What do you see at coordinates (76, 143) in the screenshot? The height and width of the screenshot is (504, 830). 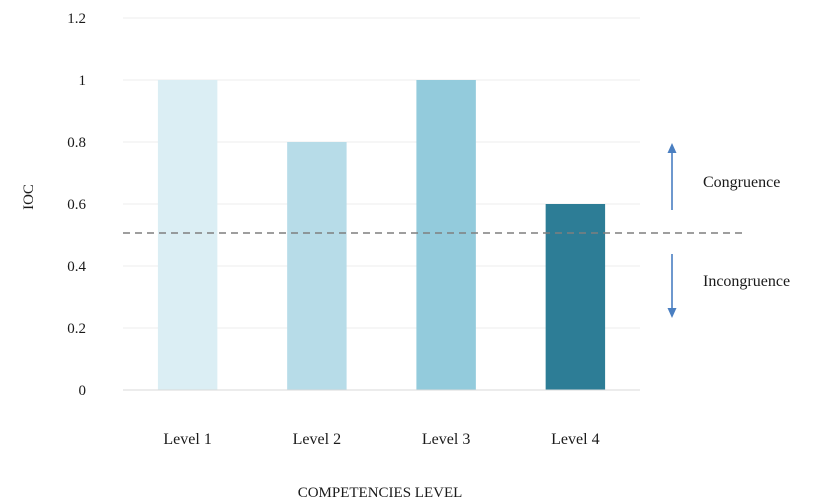 I see `y-tick-label: 0.8` at bounding box center [76, 143].